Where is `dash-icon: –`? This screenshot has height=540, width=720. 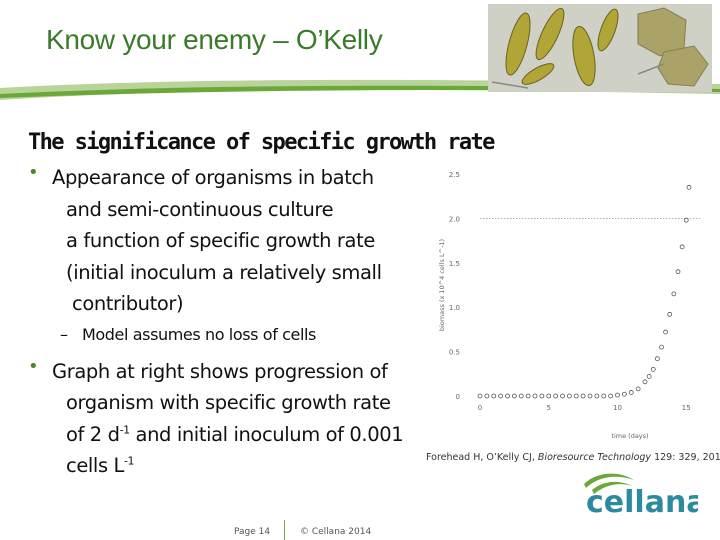 dash-icon: – is located at coordinates (64, 334).